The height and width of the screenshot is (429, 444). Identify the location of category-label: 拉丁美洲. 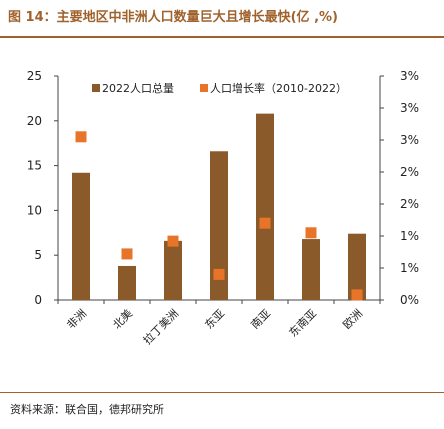
(160, 326).